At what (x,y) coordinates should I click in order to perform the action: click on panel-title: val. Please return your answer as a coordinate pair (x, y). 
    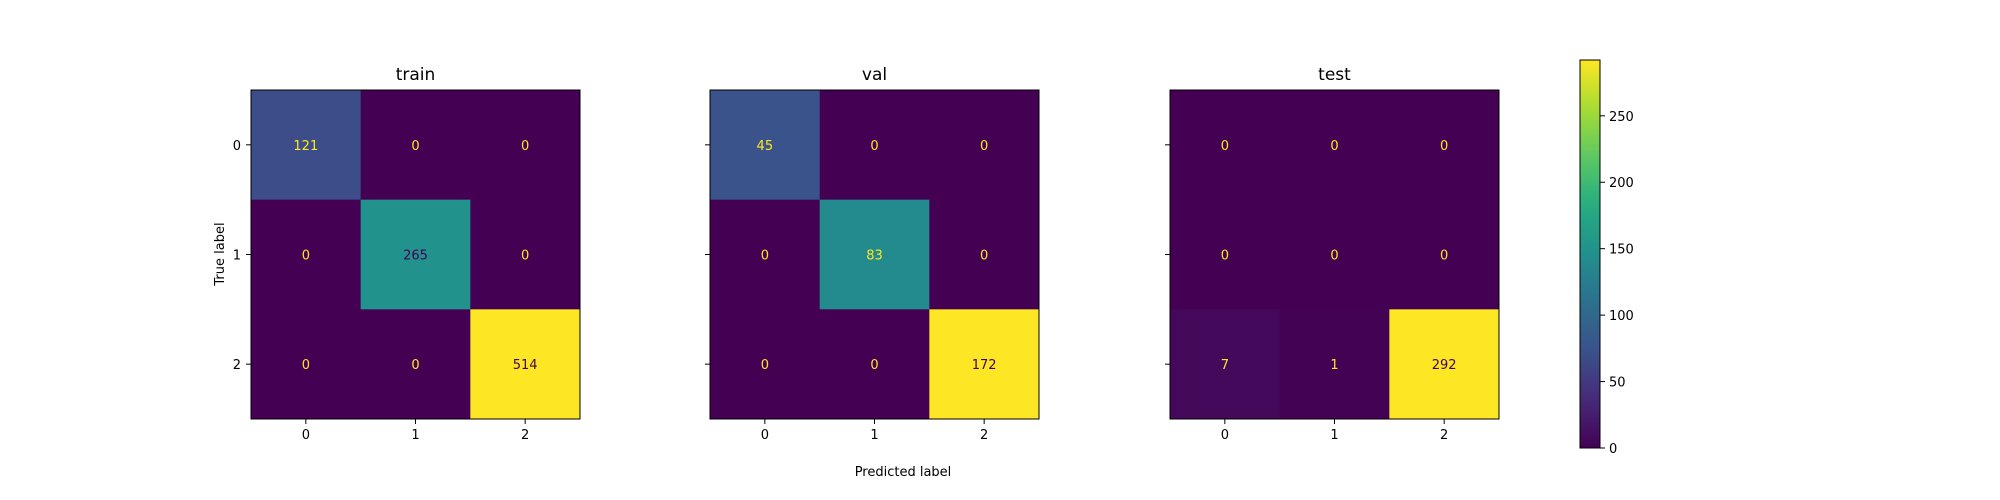
    Looking at the image, I should click on (874, 75).